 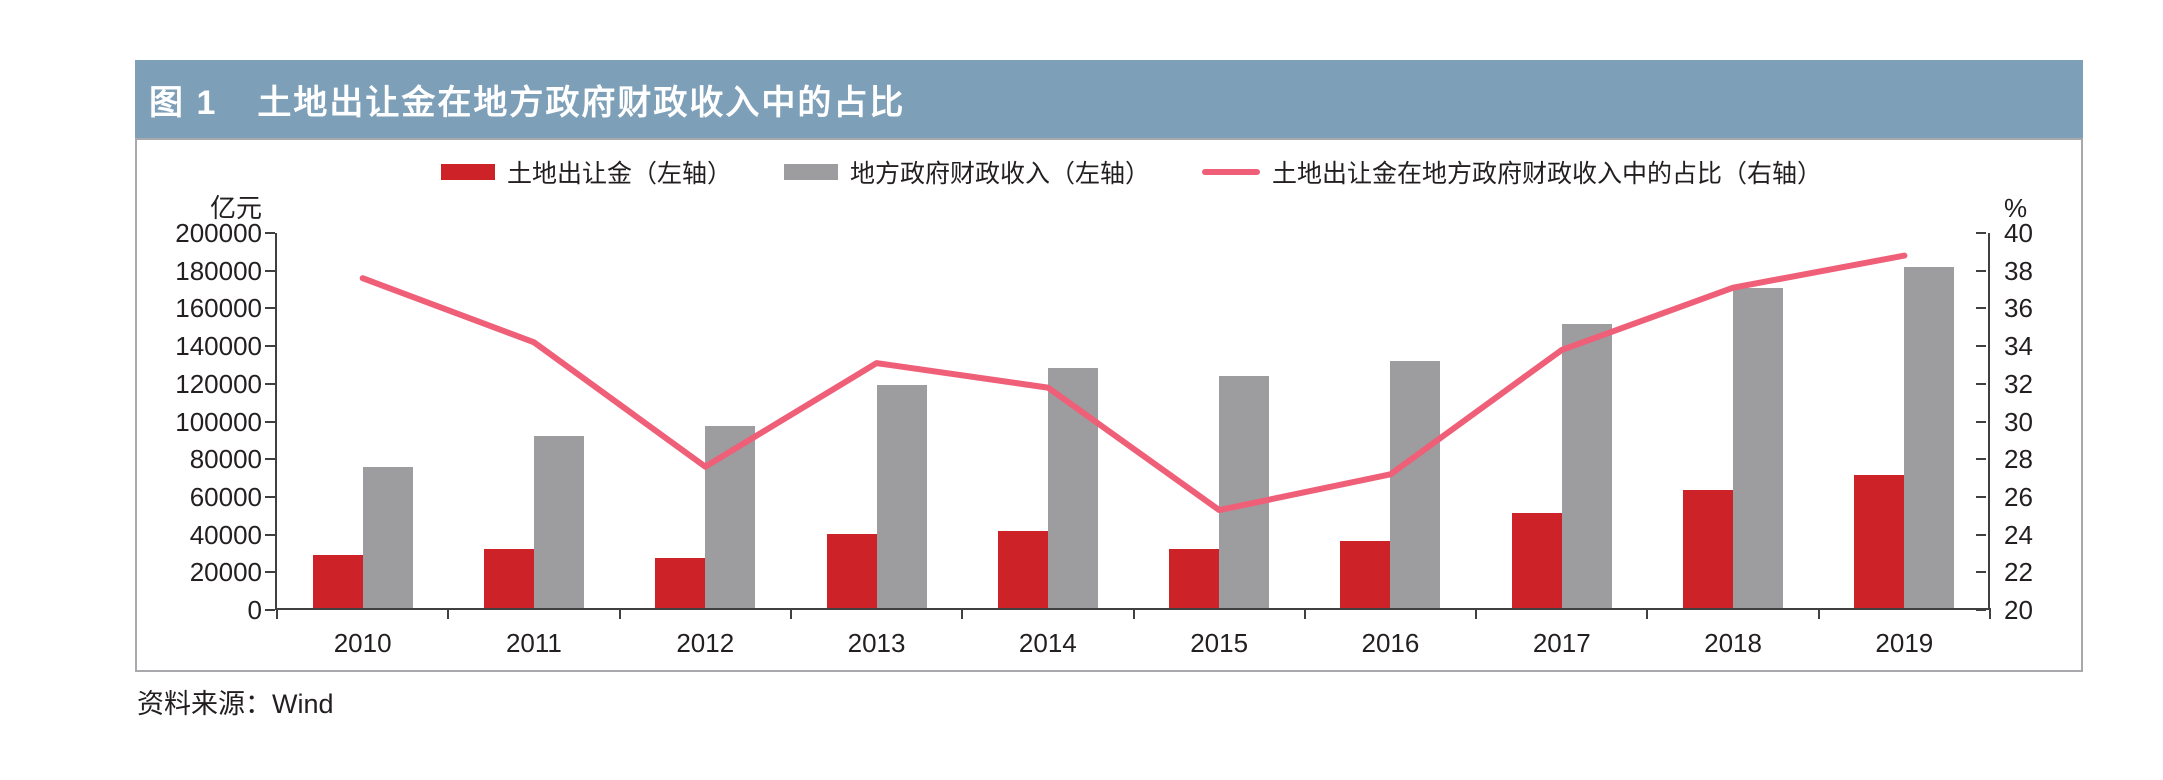 I want to click on x-axis-year-label: 2014, so click(x=1047, y=643).